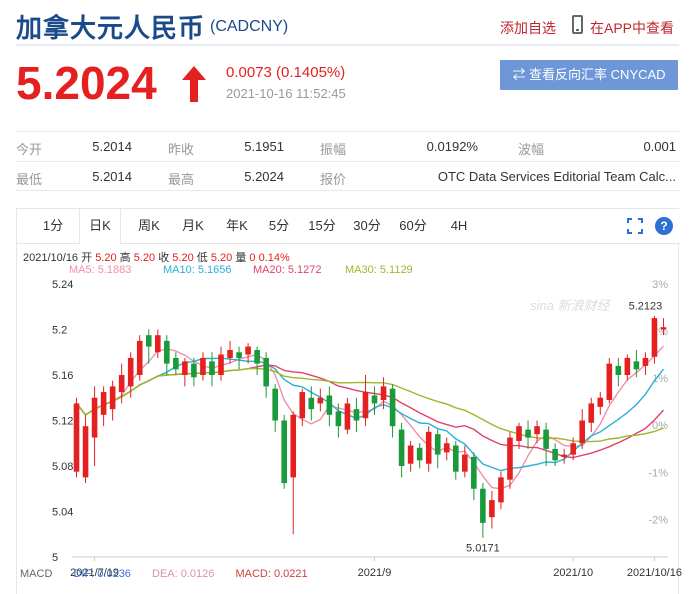 The image size is (695, 594). What do you see at coordinates (452, 146) in the screenshot?
I see `stat-value-amplitude: 0.0192%` at bounding box center [452, 146].